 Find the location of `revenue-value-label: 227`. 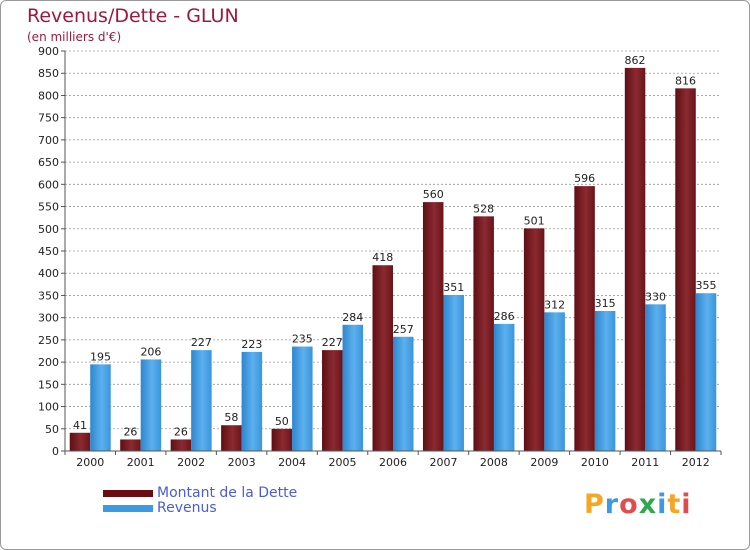

revenue-value-label: 227 is located at coordinates (201, 342).